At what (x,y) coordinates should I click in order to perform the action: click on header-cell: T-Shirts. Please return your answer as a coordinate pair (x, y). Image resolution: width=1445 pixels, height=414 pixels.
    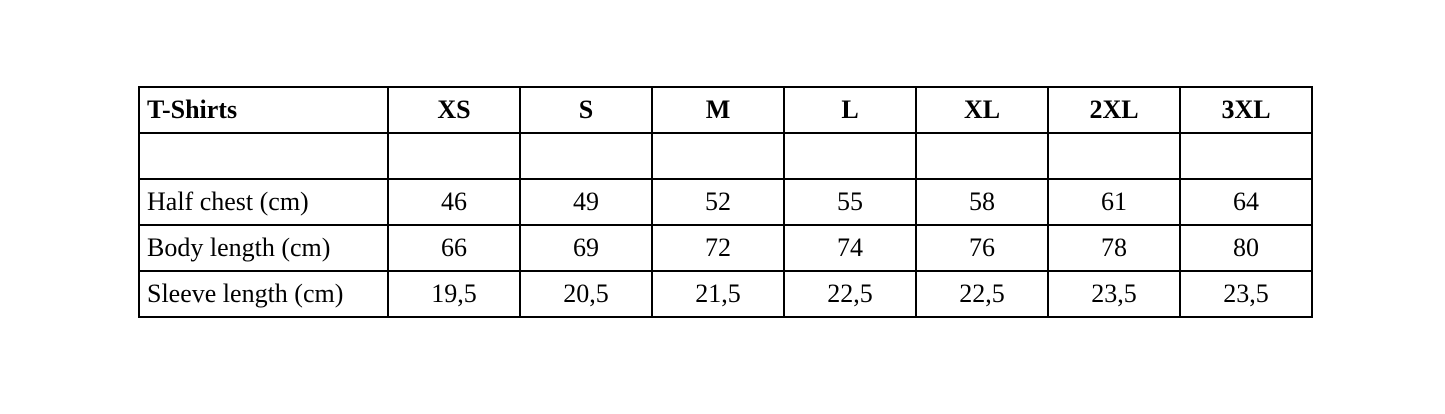
    Looking at the image, I should click on (263, 110).